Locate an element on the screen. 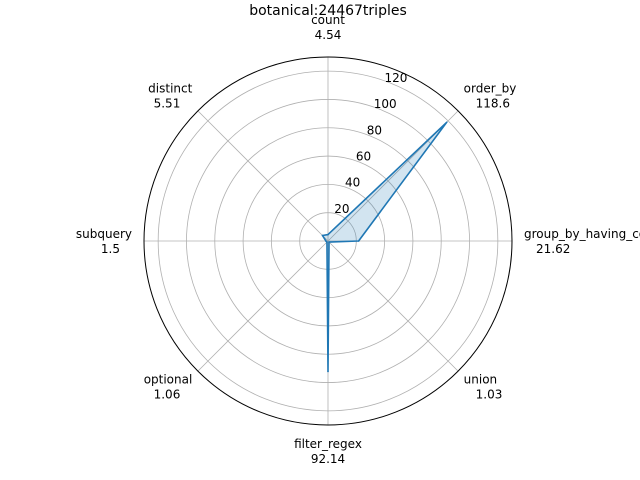 This screenshot has height=480, width=640. spoke-union is located at coordinates (393, 306).